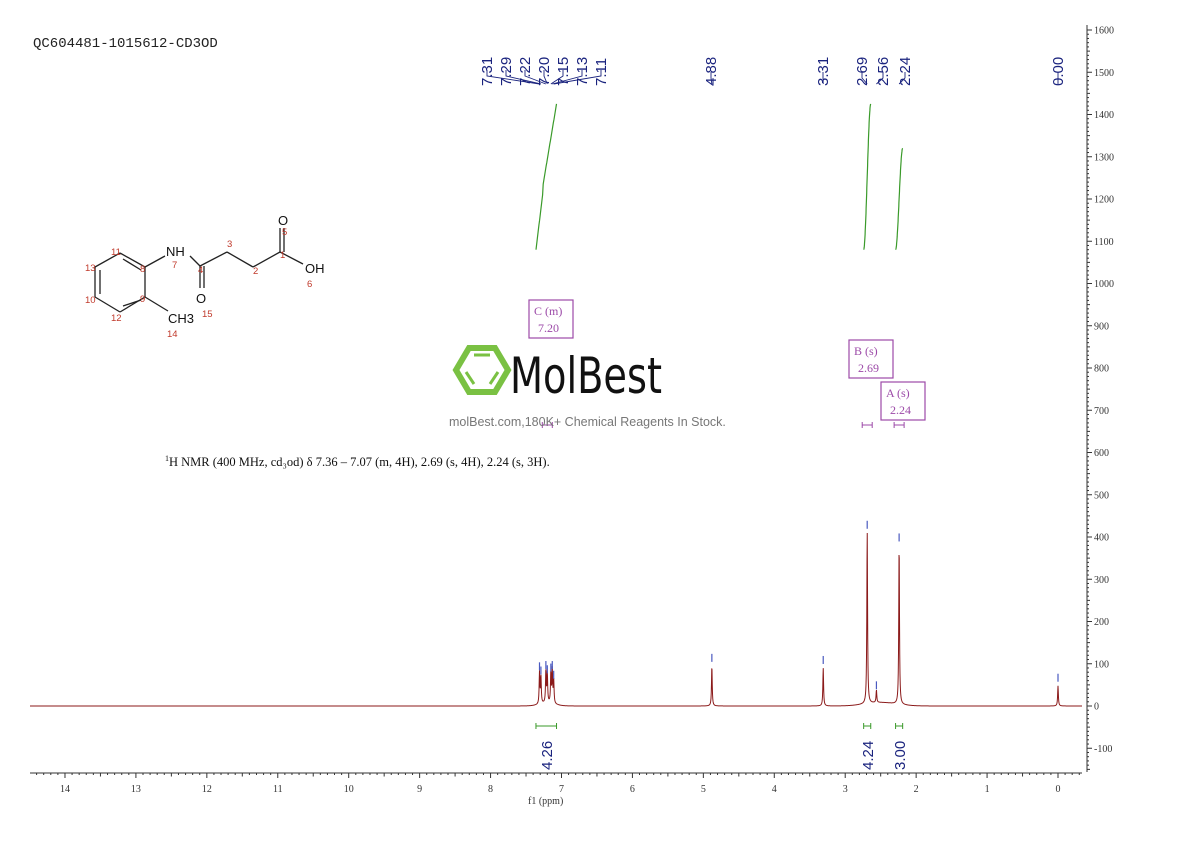  I want to click on atom-number: 12, so click(116, 318).